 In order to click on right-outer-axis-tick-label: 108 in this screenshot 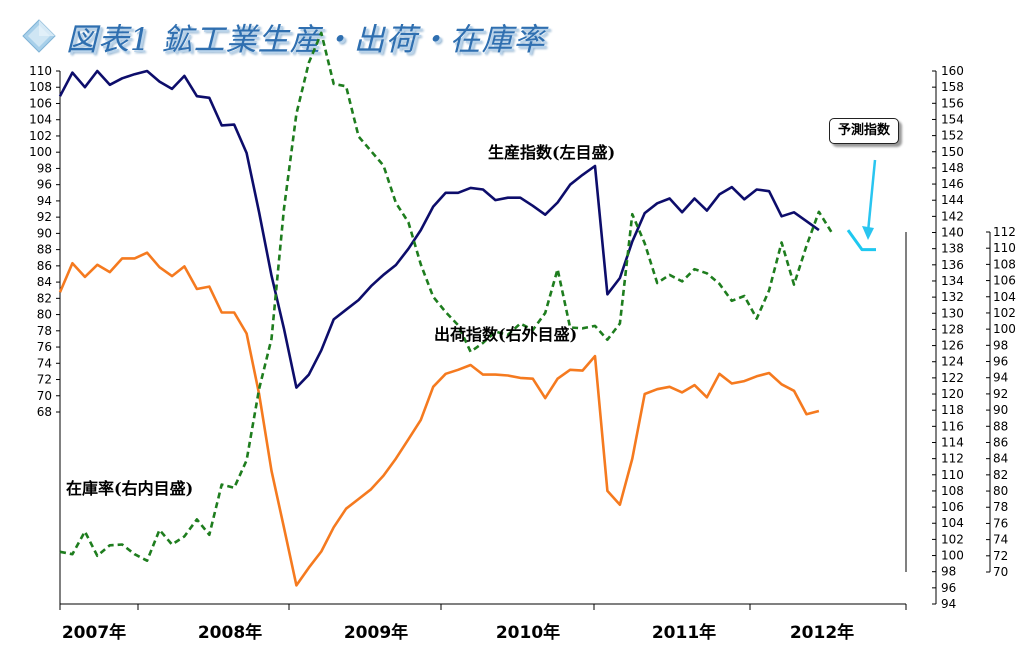, I will do `click(952, 491)`.